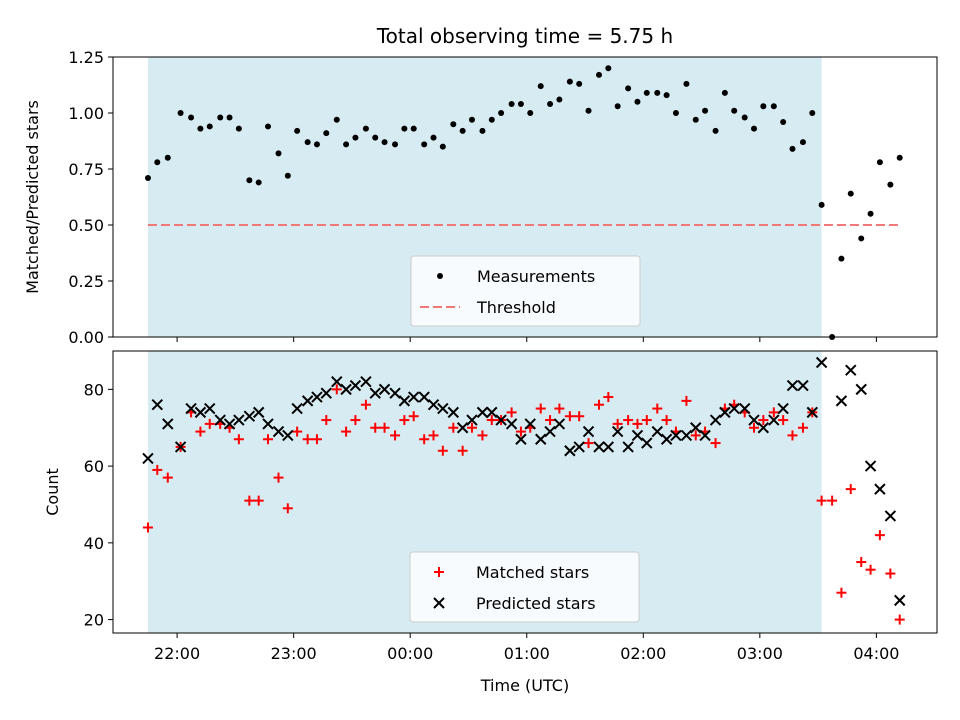 The width and height of the screenshot is (960, 720). What do you see at coordinates (527, 653) in the screenshot?
I see `x-tick-label: 01:00` at bounding box center [527, 653].